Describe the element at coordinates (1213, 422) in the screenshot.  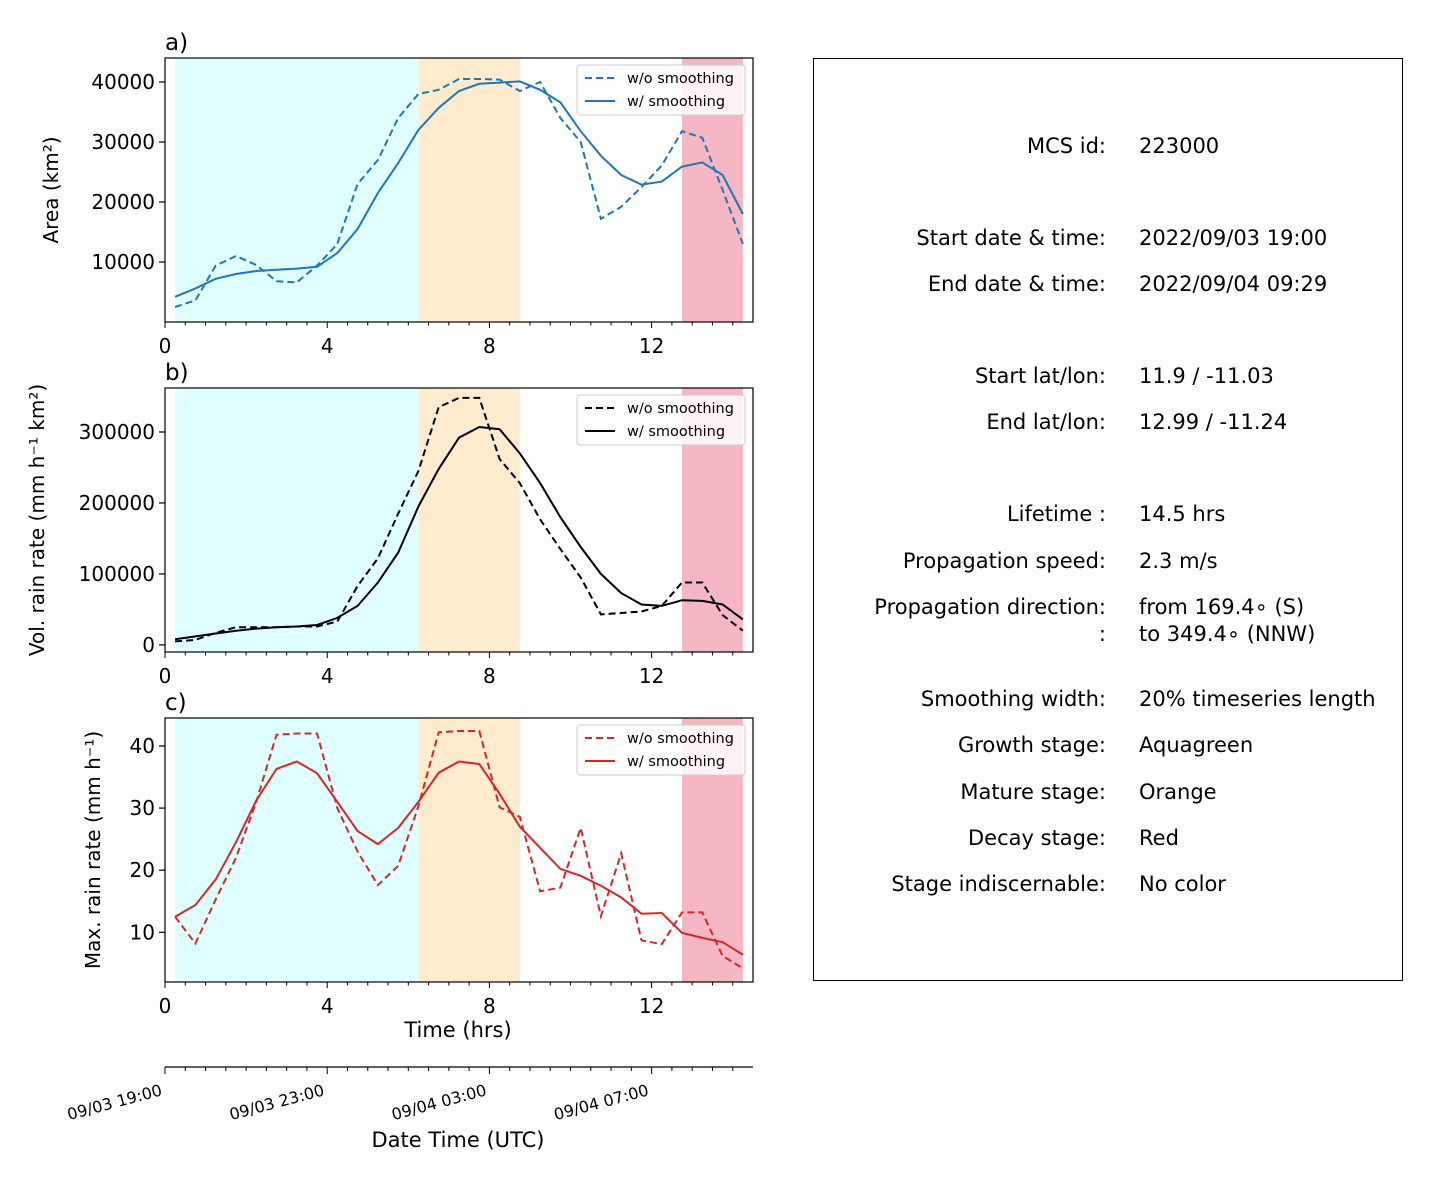
I see `info-value: 12.99 / -11.24` at that location.